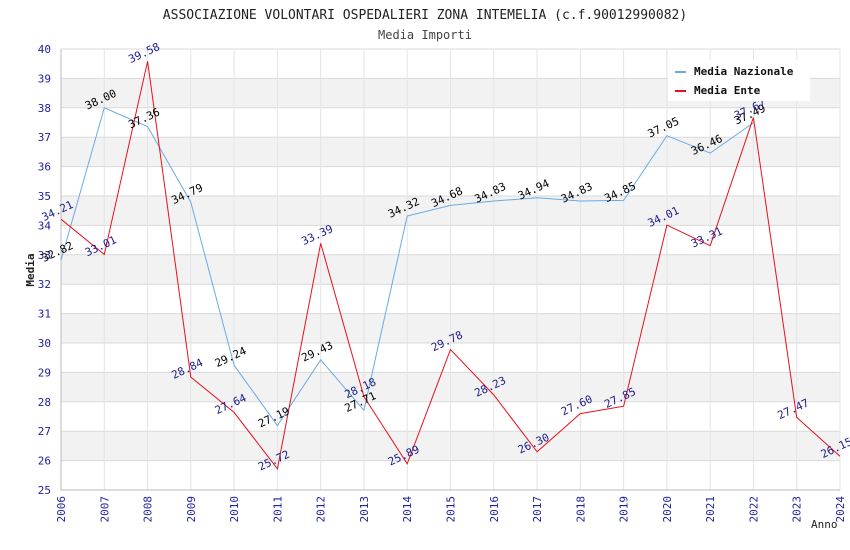  What do you see at coordinates (44, 49) in the screenshot?
I see `y-tick-label: 40` at bounding box center [44, 49].